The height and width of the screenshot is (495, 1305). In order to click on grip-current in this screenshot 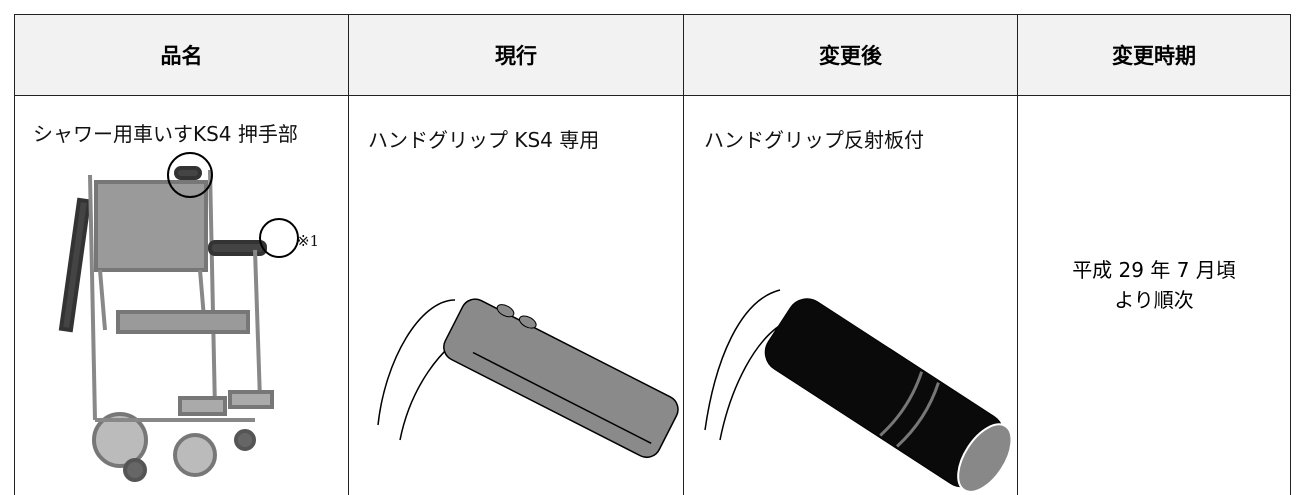, I will do `click(528, 378)`.